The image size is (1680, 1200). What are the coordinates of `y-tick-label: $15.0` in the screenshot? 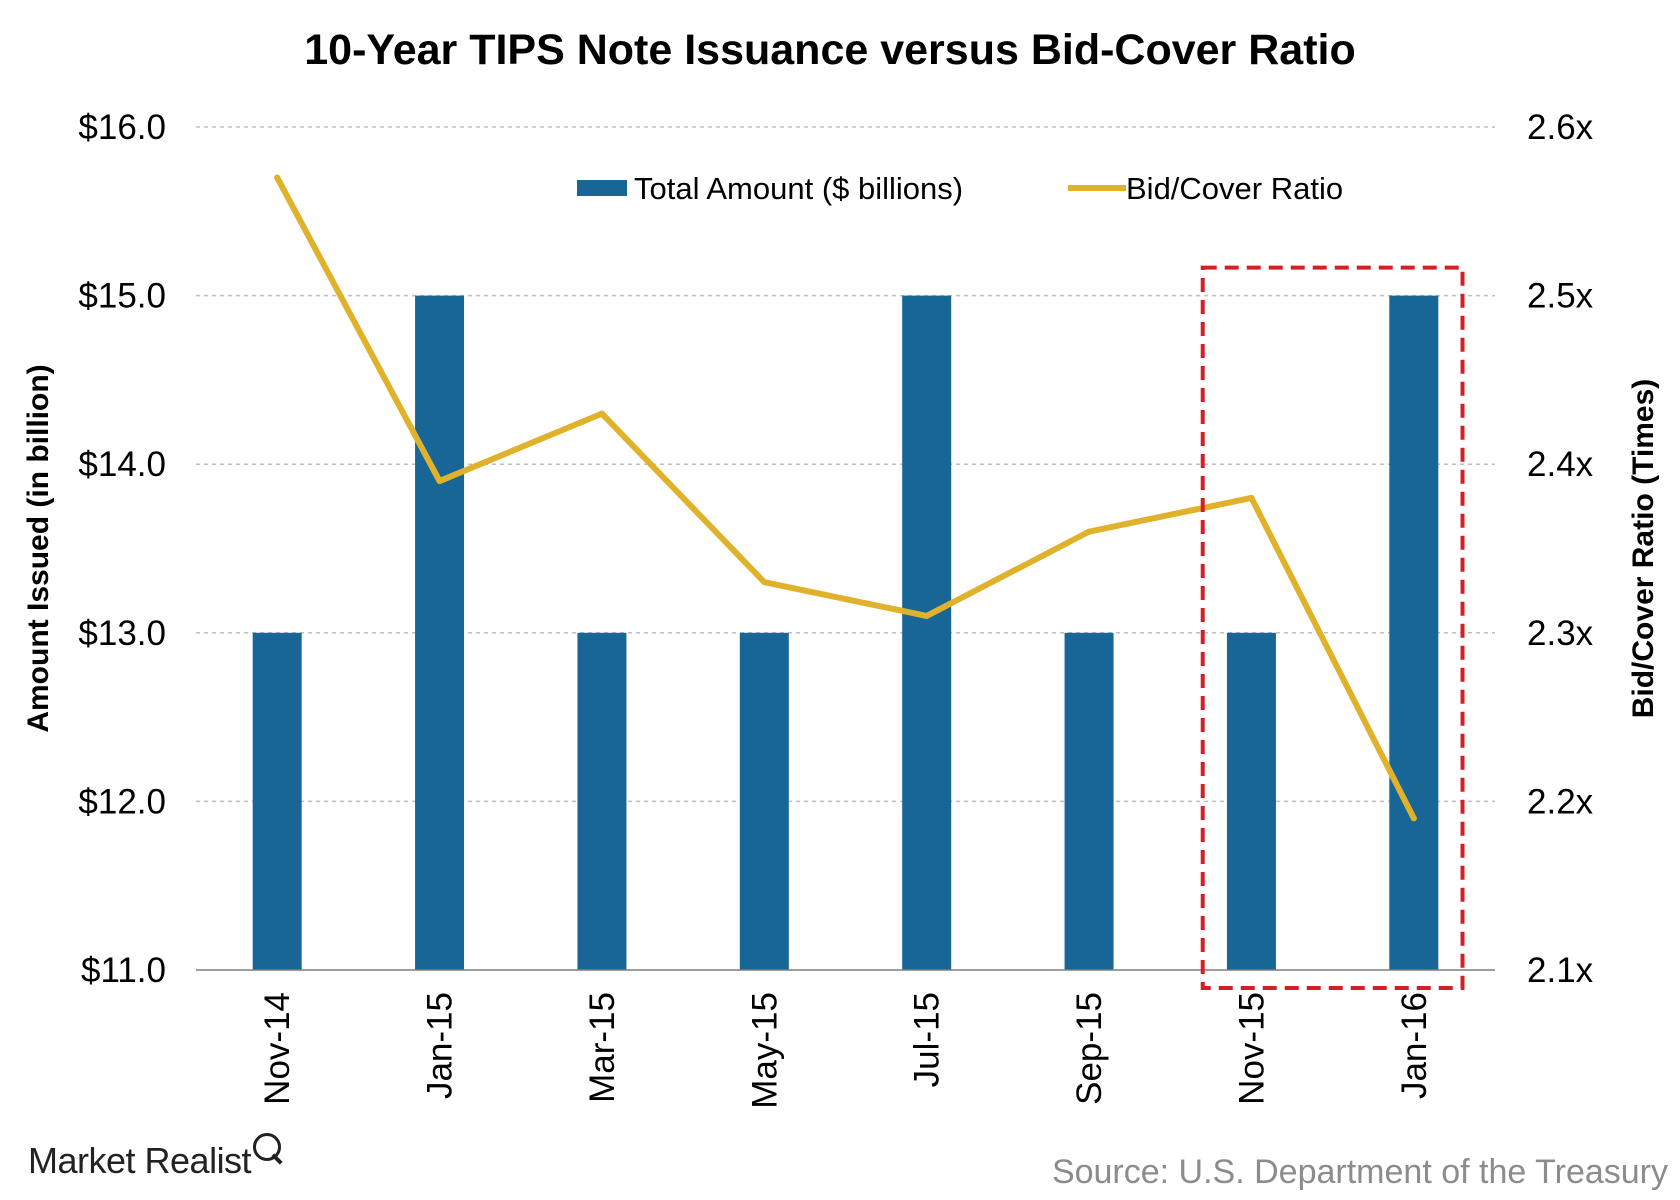 It's located at (122, 296).